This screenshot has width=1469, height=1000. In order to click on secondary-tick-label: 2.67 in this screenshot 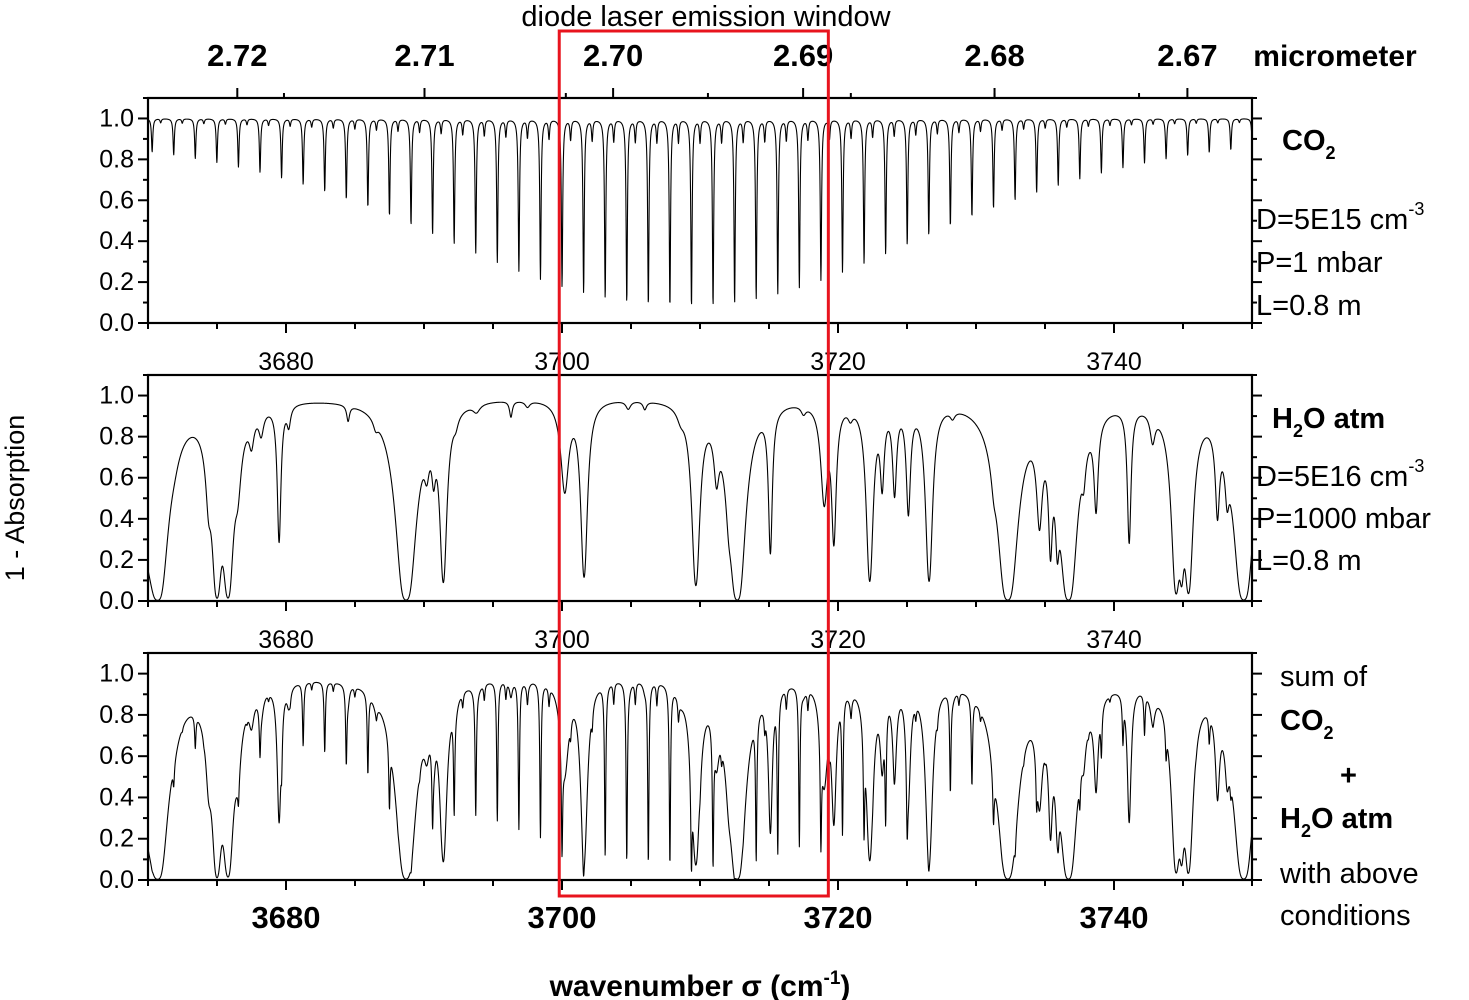, I will do `click(1187, 55)`.